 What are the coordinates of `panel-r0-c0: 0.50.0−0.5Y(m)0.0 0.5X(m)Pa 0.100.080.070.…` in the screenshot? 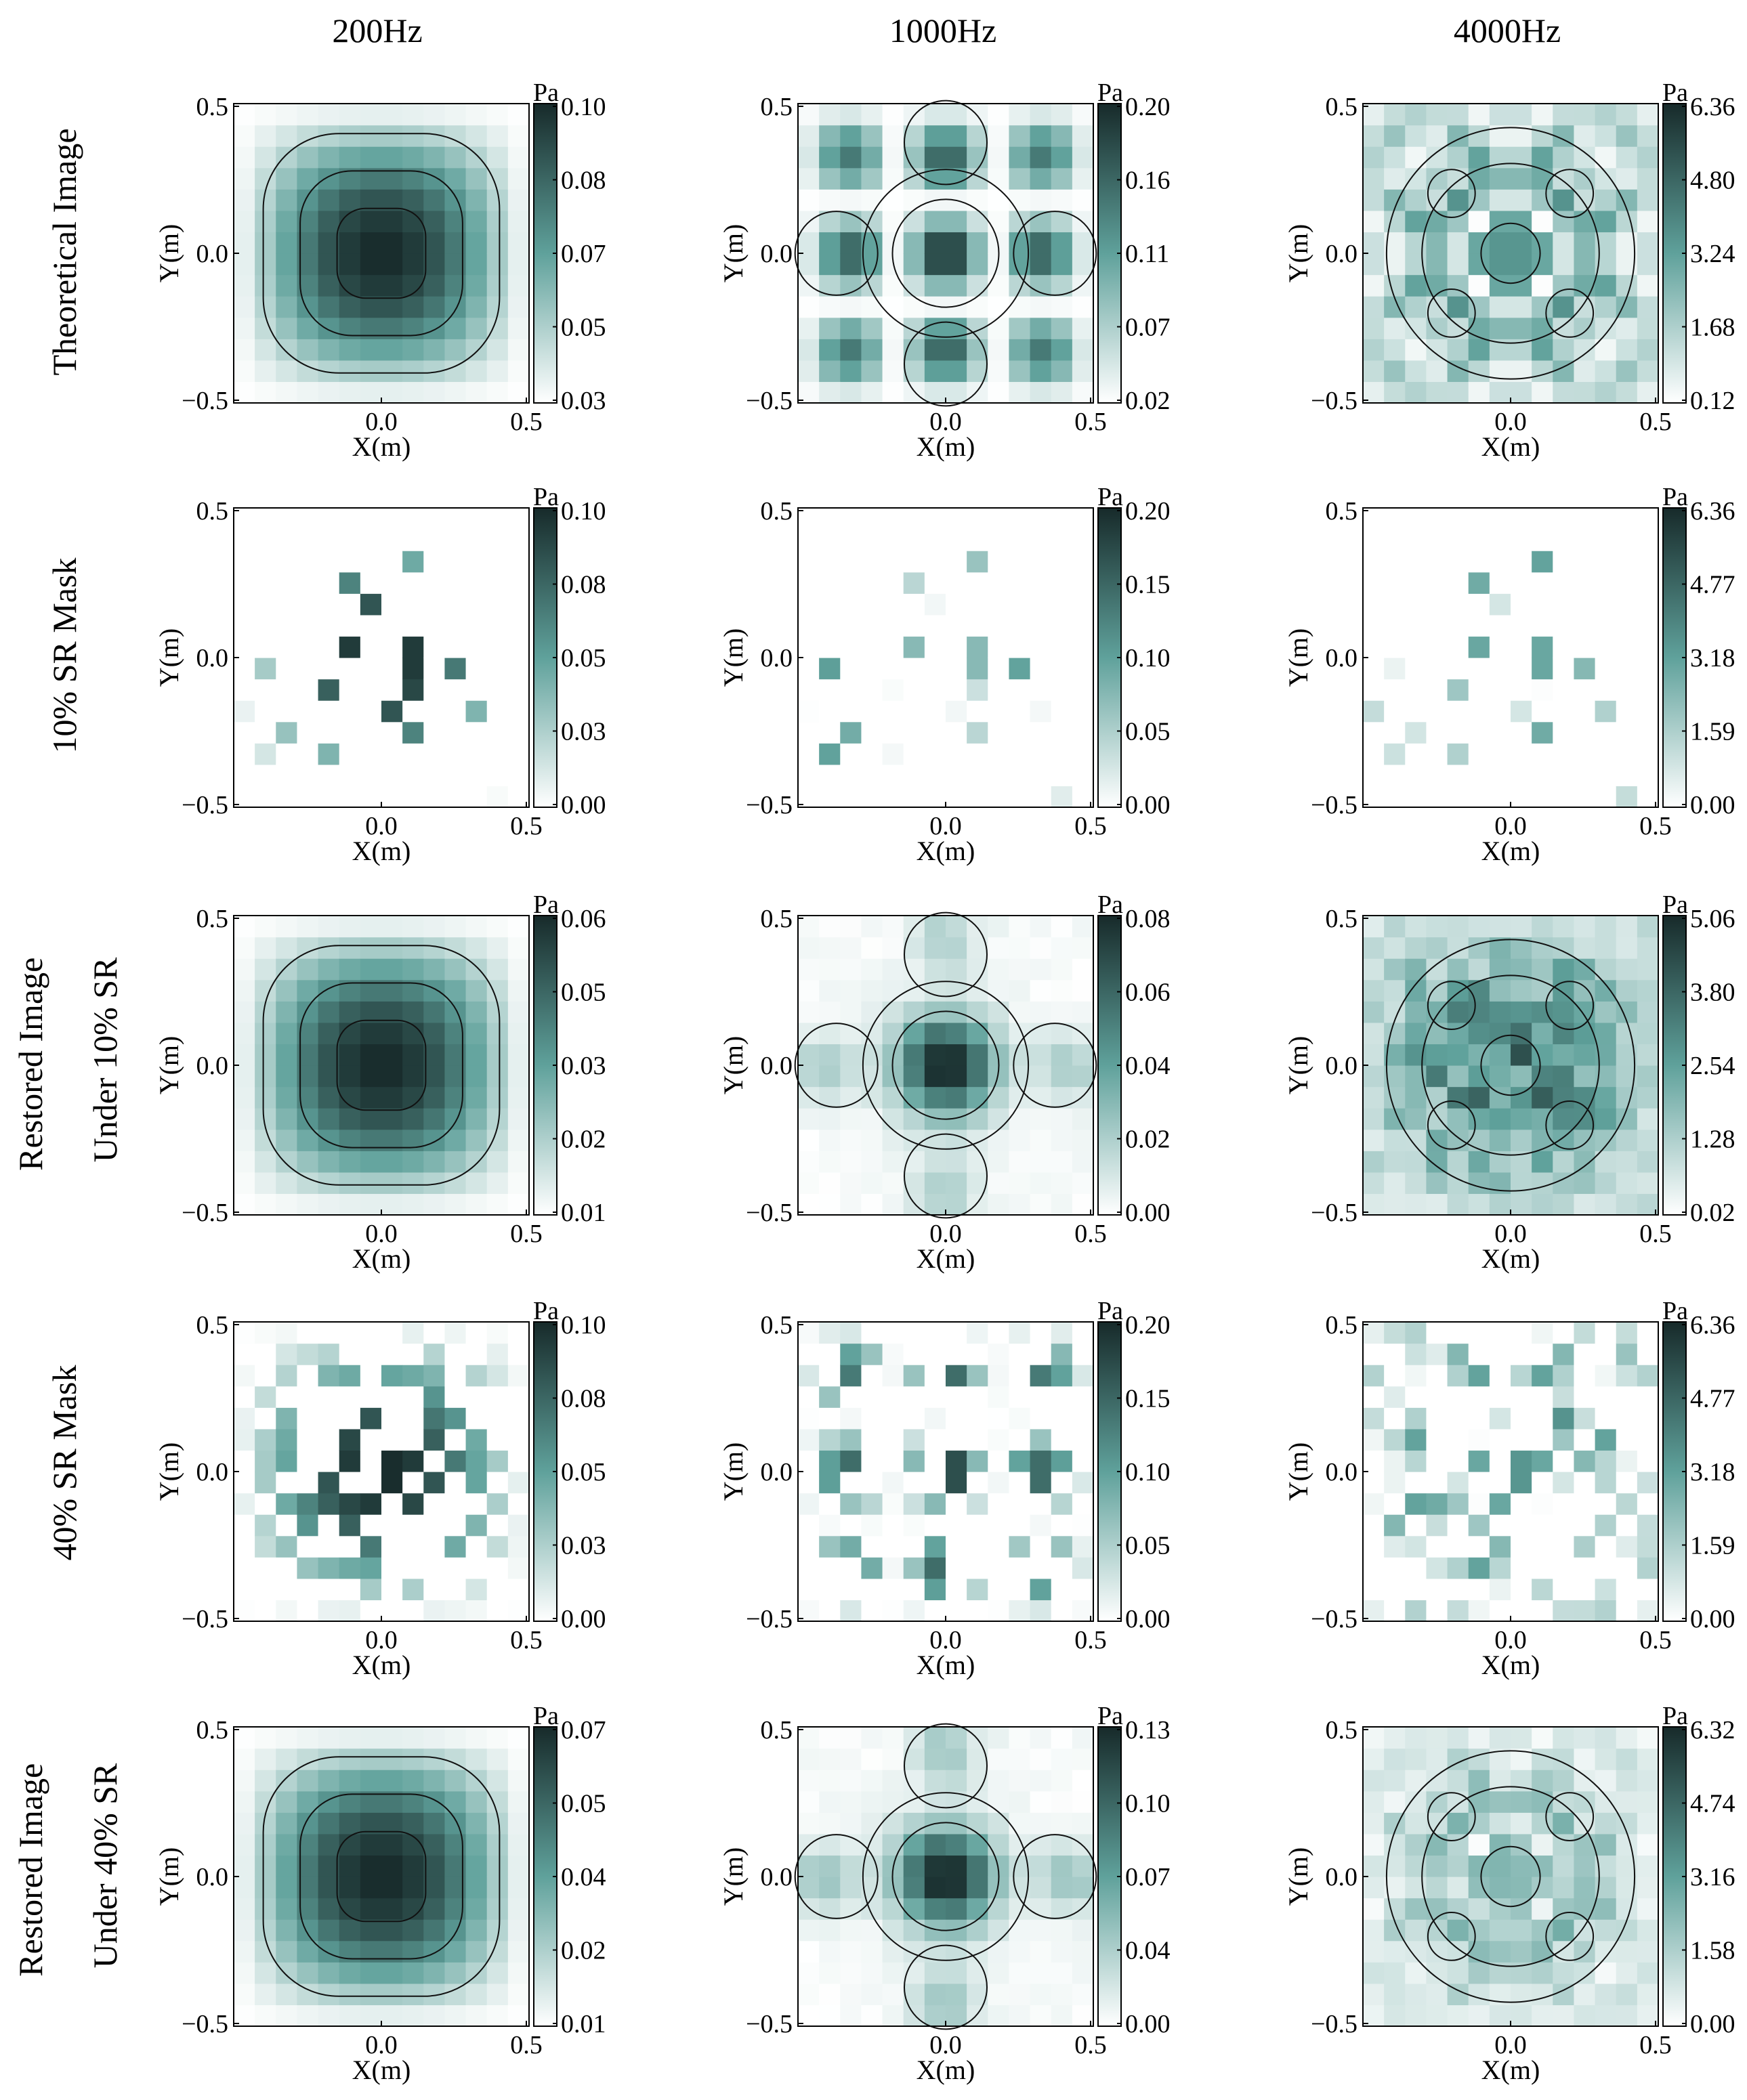 It's located at (380, 270).